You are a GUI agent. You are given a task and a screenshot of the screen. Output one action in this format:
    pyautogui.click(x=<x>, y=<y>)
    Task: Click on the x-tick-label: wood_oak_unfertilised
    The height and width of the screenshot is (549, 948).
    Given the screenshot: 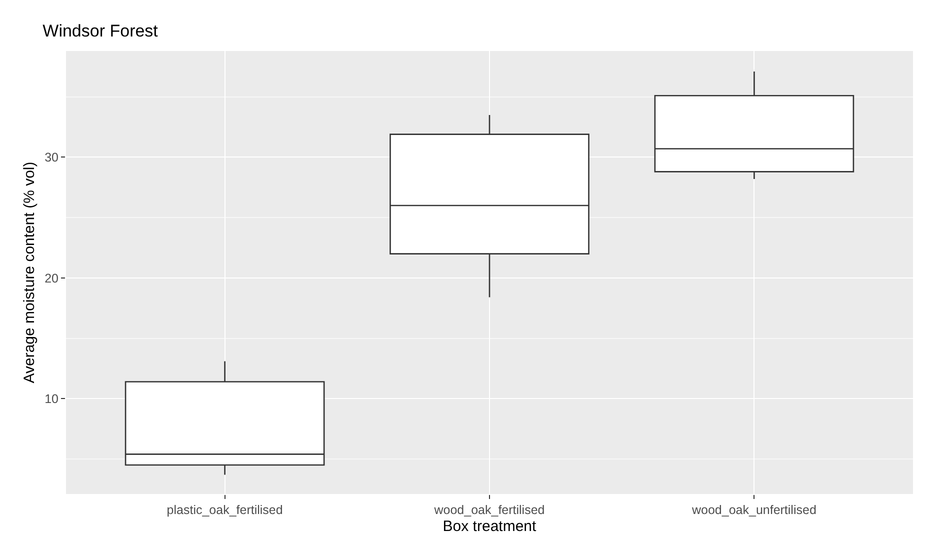 What is the action you would take?
    pyautogui.click(x=753, y=510)
    